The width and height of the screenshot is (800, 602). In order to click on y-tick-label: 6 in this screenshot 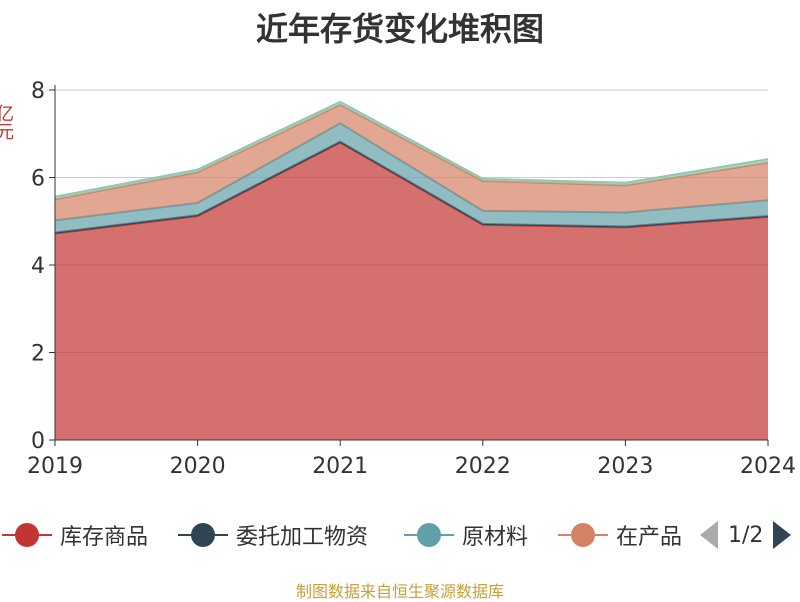, I will do `click(38, 179)`.